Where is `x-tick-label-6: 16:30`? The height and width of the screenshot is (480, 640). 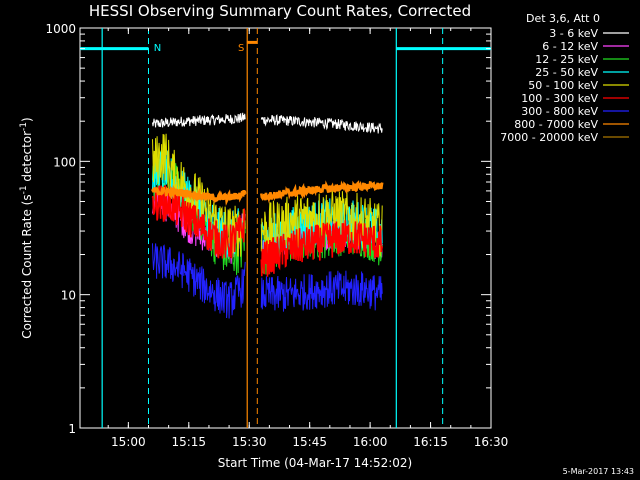
x-tick-label-6: 16:30 is located at coordinates (491, 442).